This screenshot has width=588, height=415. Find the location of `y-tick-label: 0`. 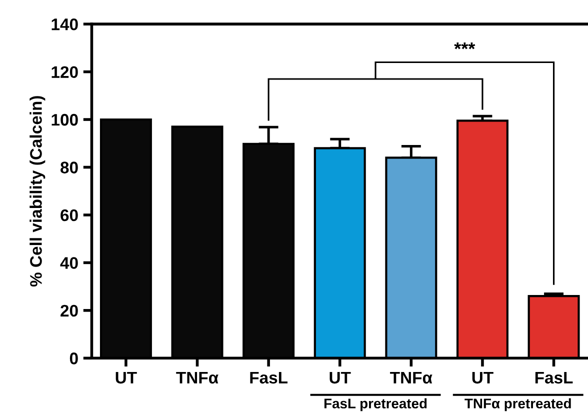

y-tick-label: 0 is located at coordinates (74, 358).